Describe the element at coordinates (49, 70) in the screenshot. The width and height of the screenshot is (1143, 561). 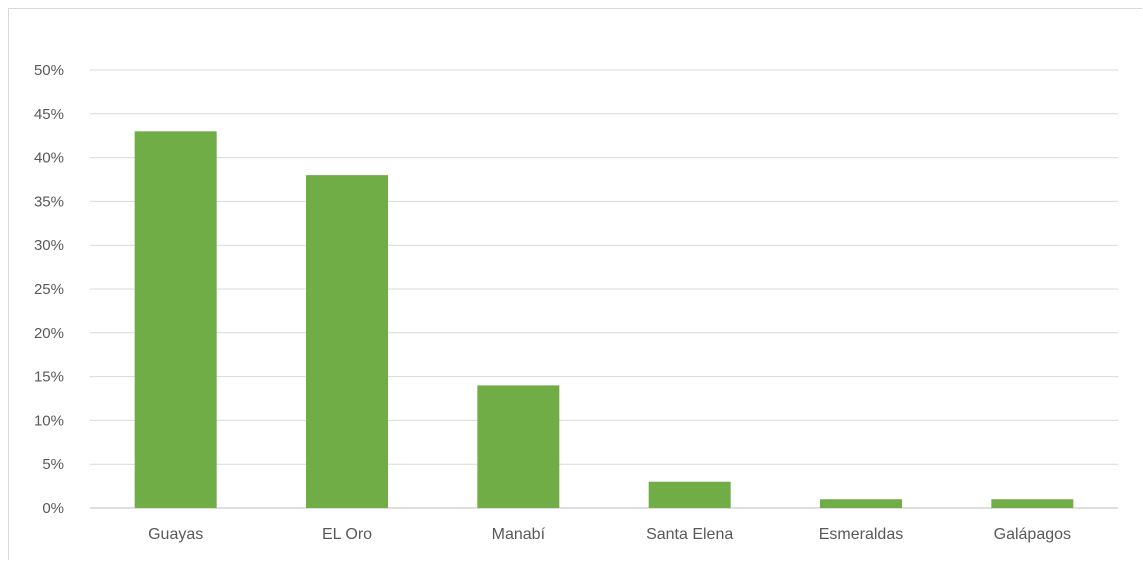
I see `y-tick-label: 50%` at that location.